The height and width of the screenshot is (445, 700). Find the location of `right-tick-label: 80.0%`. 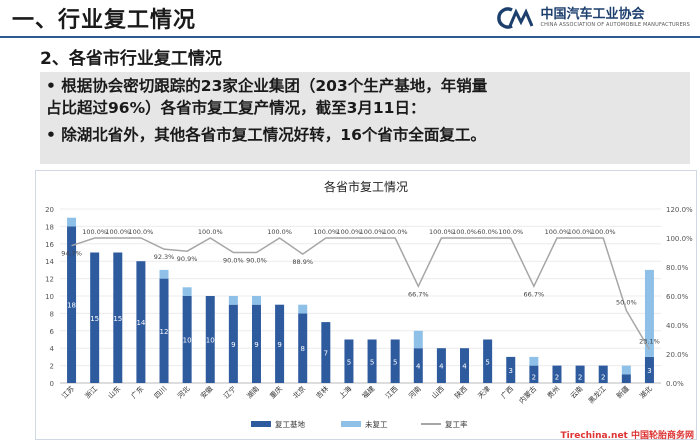

right-tick-label: 80.0% is located at coordinates (677, 268).